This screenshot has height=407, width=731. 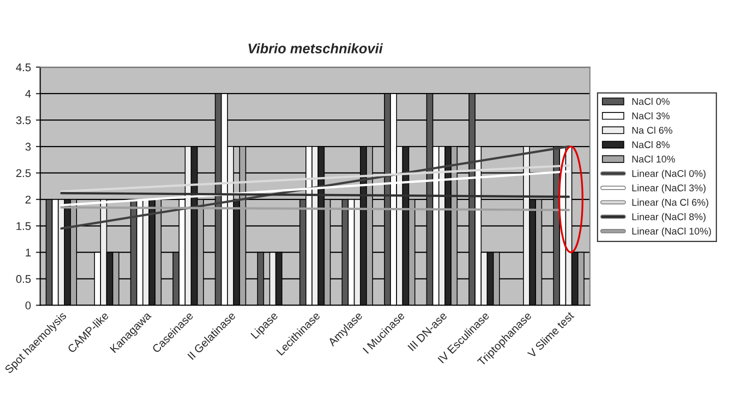 I want to click on legend-label: NaCl 3%, so click(x=651, y=116).